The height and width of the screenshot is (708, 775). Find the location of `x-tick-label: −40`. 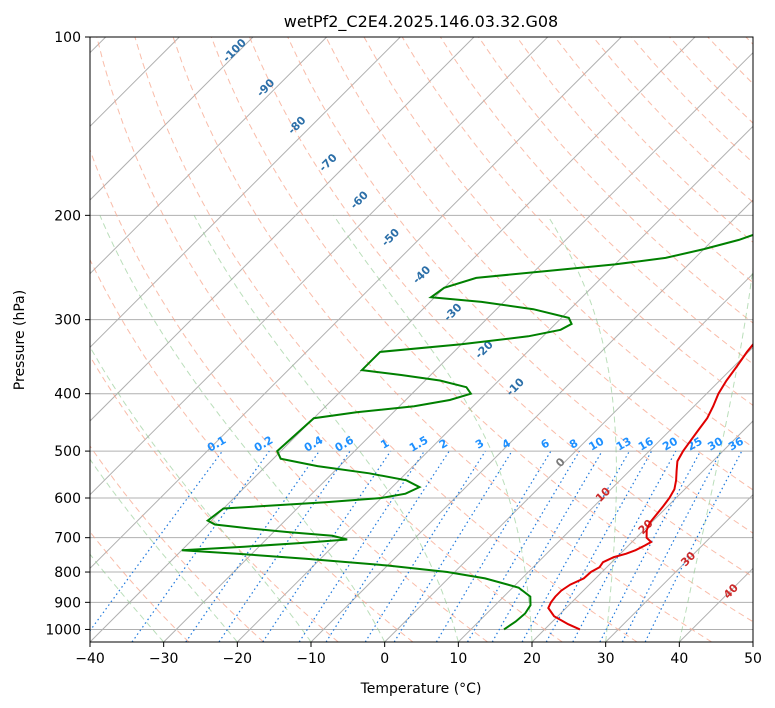

x-tick-label: −40 is located at coordinates (90, 659).